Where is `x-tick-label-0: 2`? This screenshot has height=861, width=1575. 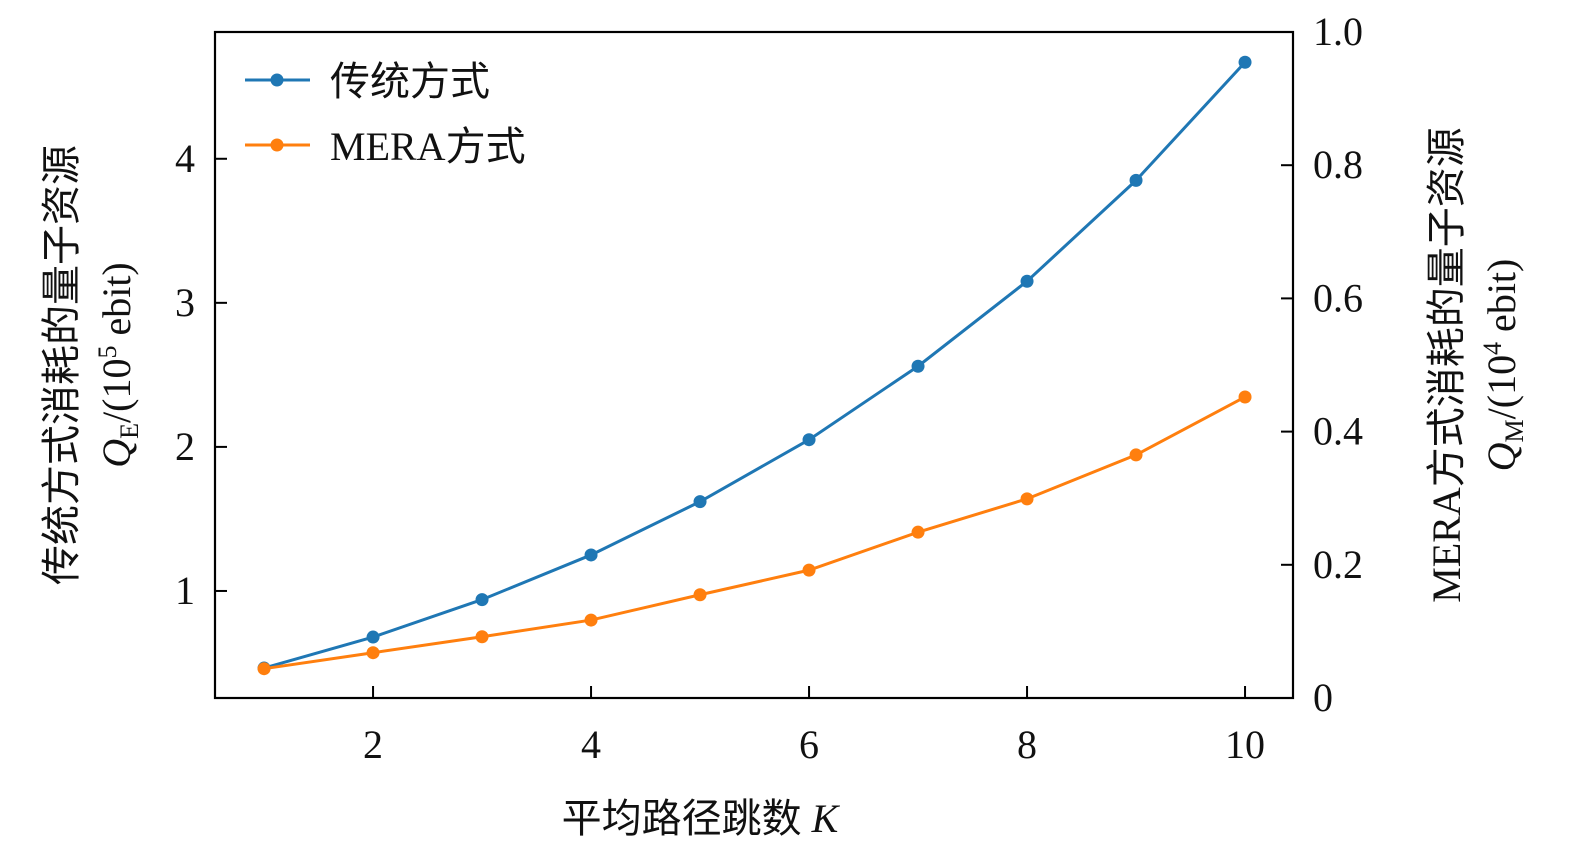 x-tick-label-0: 2 is located at coordinates (373, 744).